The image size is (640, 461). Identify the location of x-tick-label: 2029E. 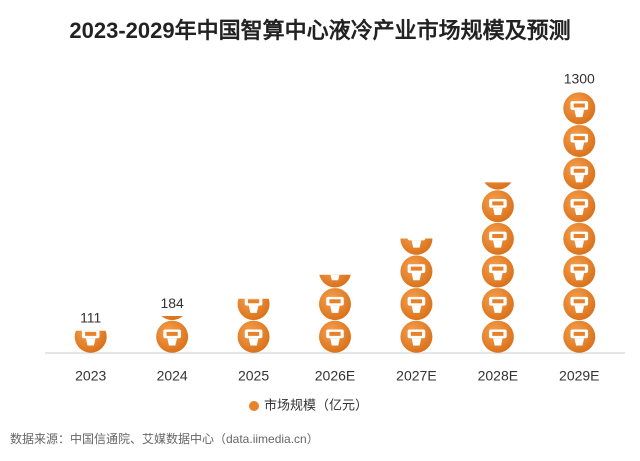
(579, 376).